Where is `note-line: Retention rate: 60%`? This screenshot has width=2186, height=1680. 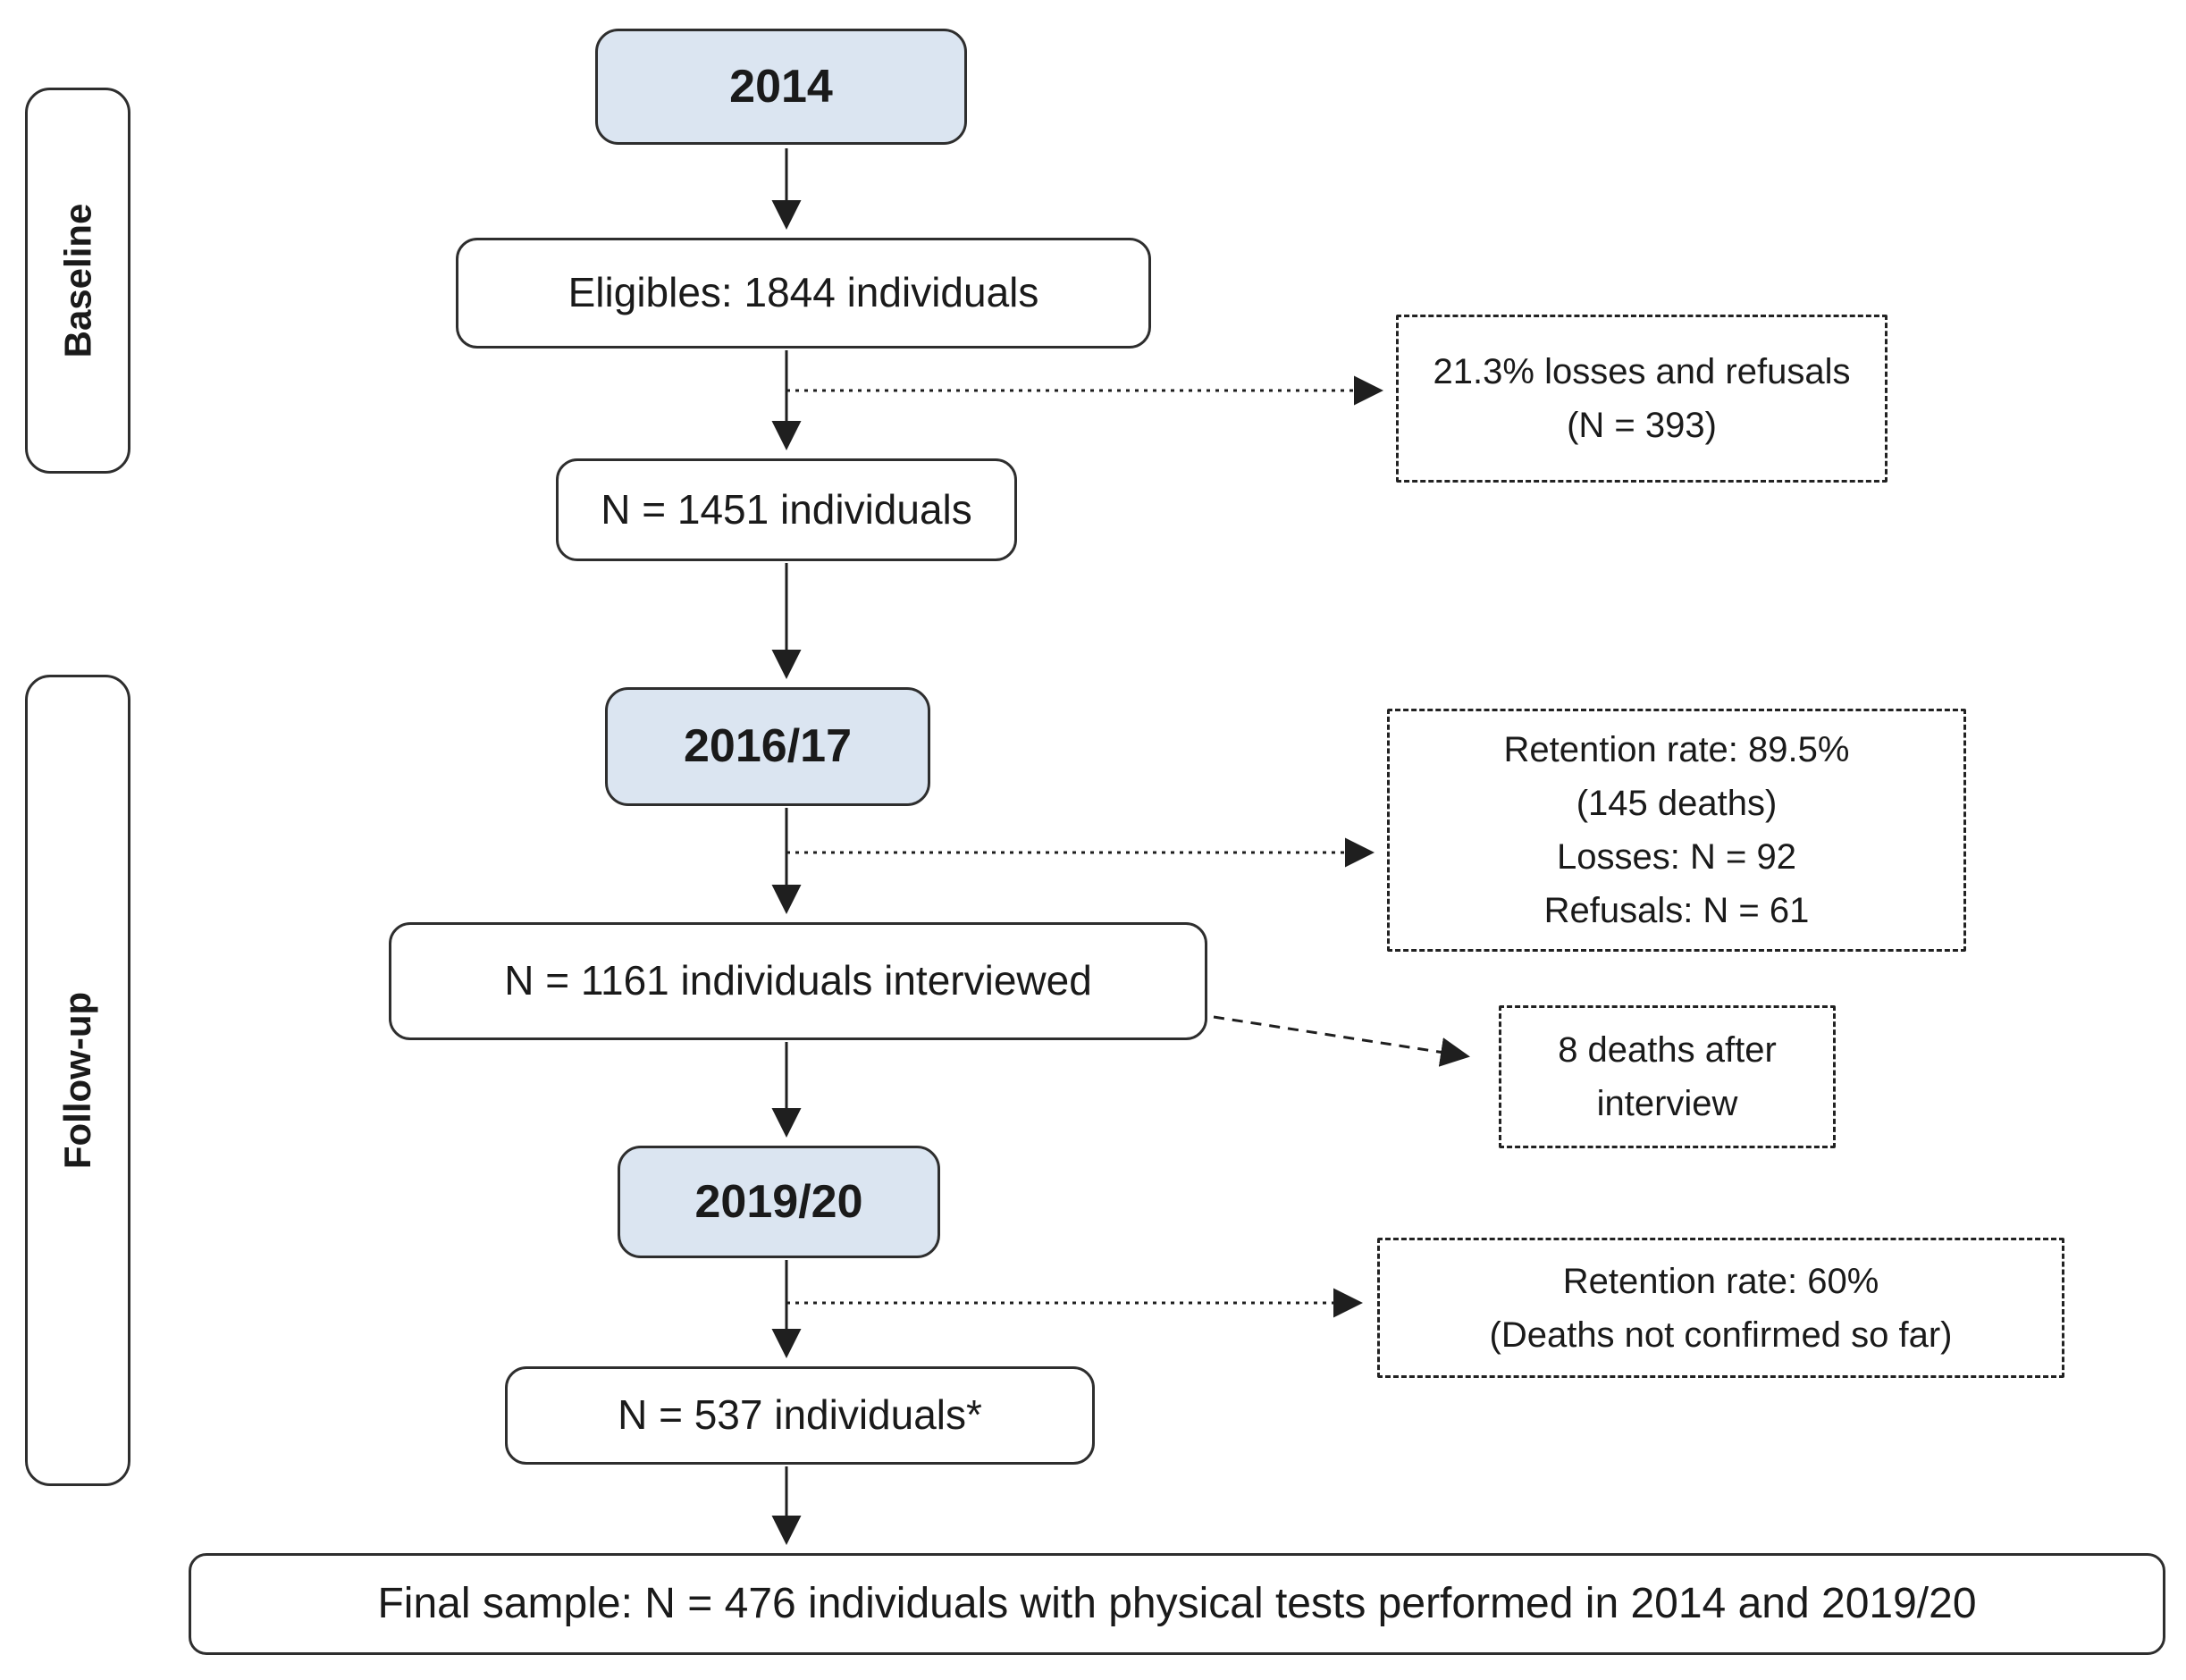
note-line: Retention rate: 60% is located at coordinates (1720, 1281).